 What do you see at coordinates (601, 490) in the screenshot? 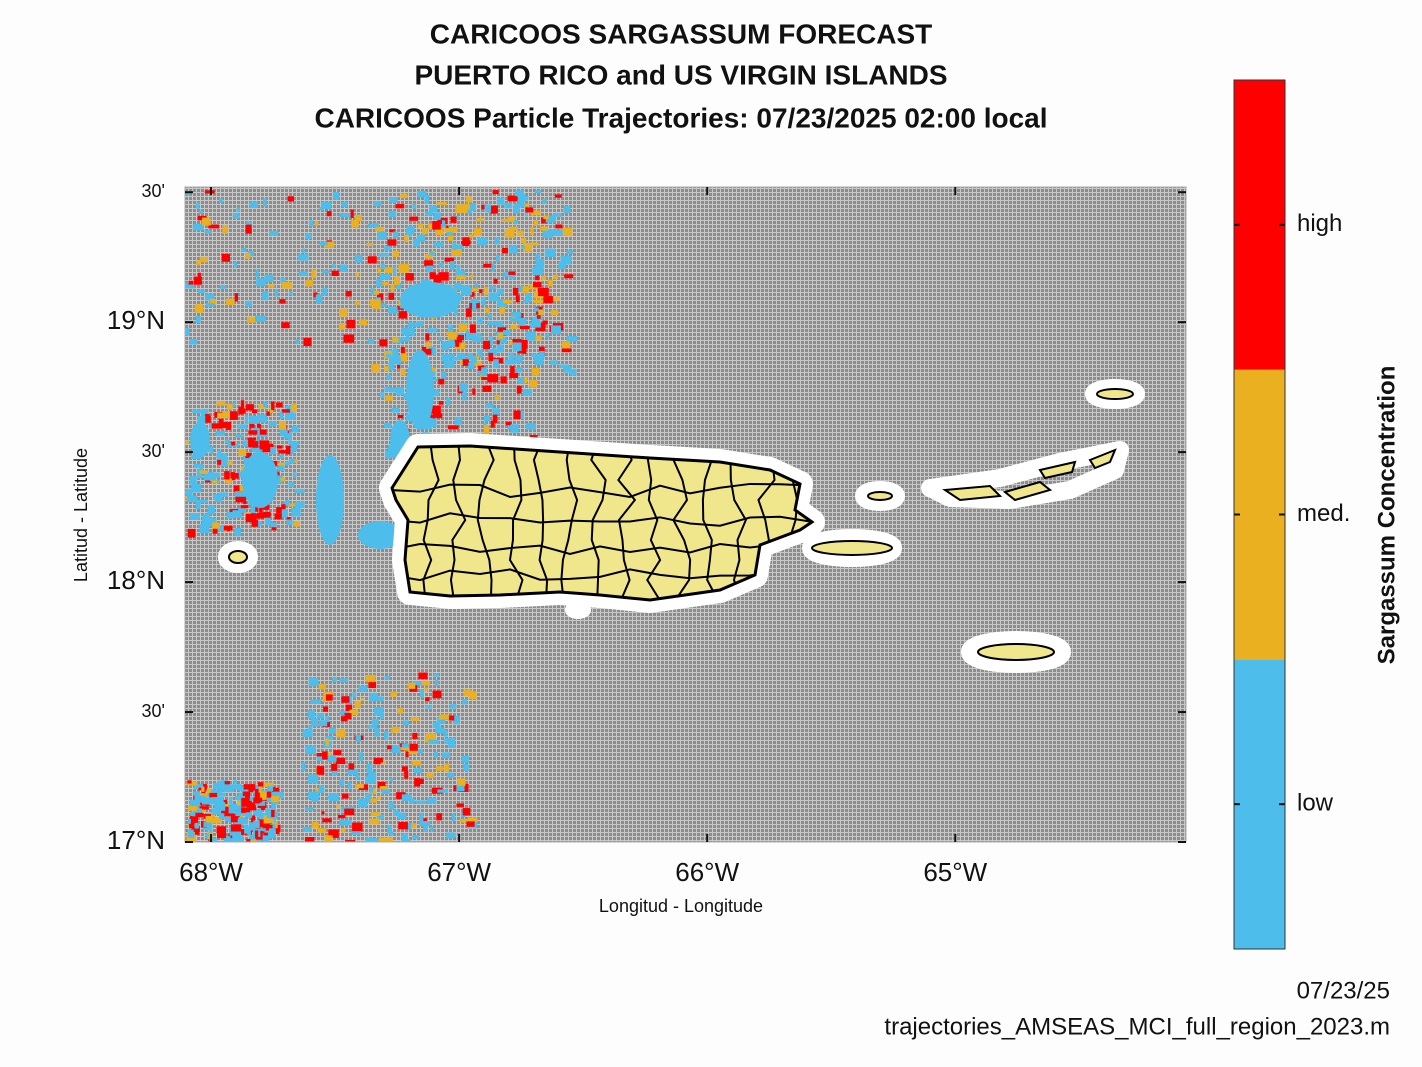
I see `border` at bounding box center [601, 490].